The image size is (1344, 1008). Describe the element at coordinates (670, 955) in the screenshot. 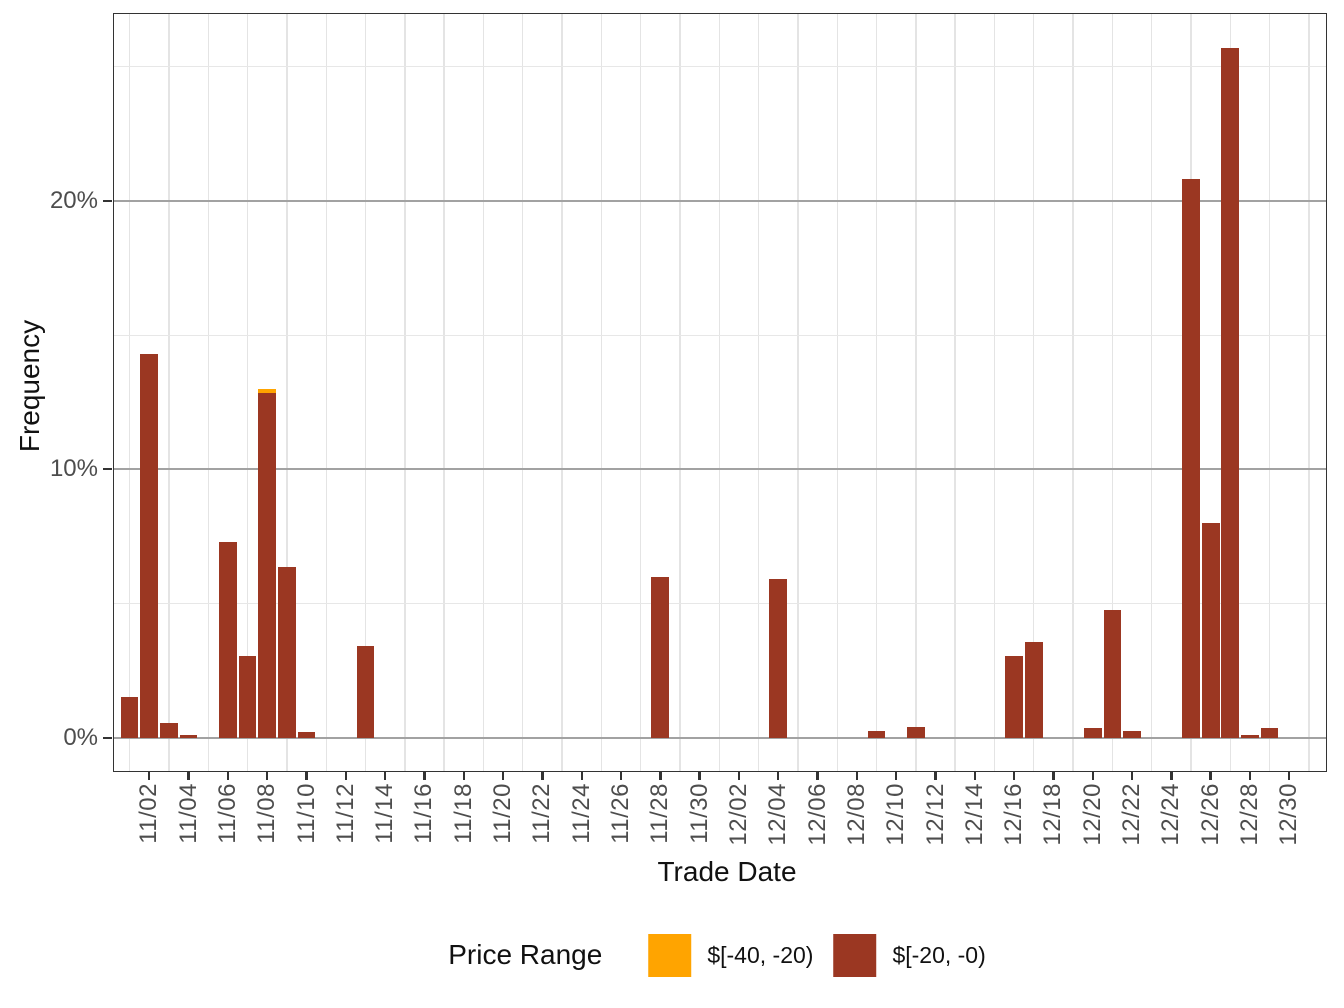

I see `legend-swatch-orange-icon` at that location.